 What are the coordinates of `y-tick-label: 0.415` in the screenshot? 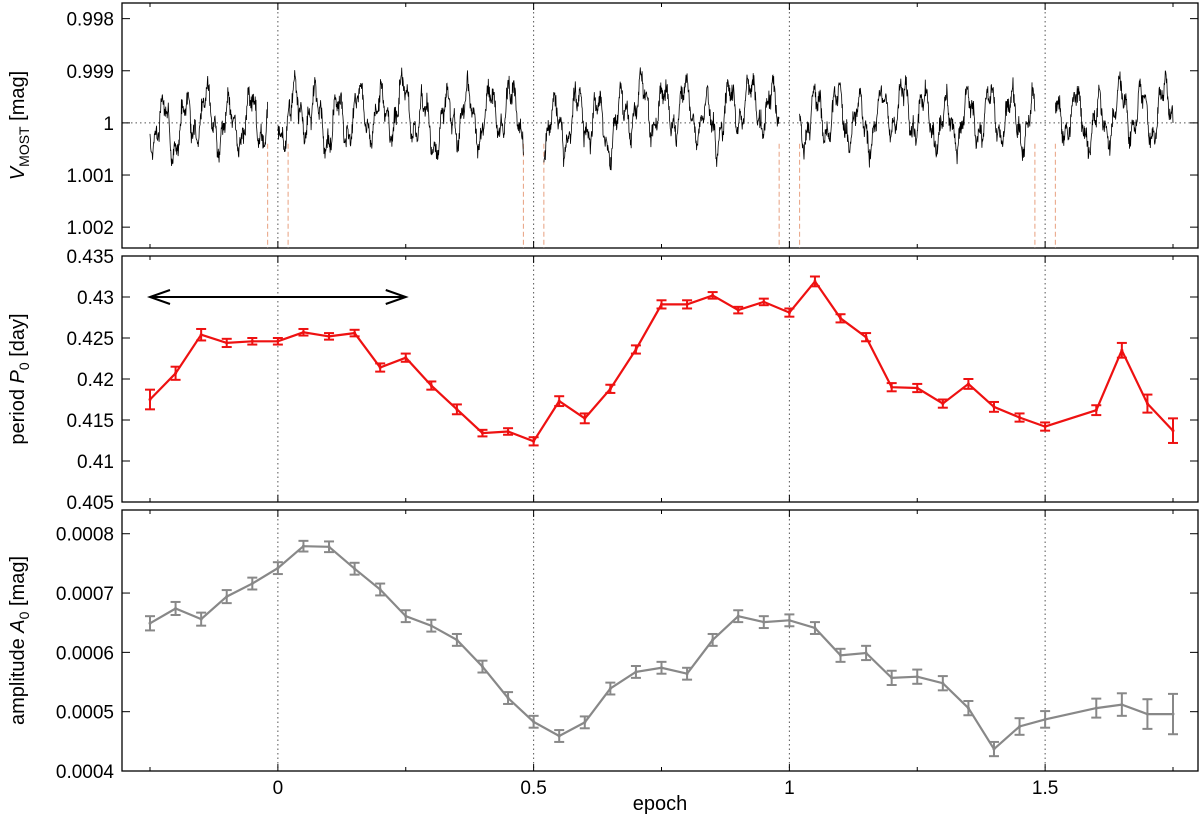 It's located at (90, 421).